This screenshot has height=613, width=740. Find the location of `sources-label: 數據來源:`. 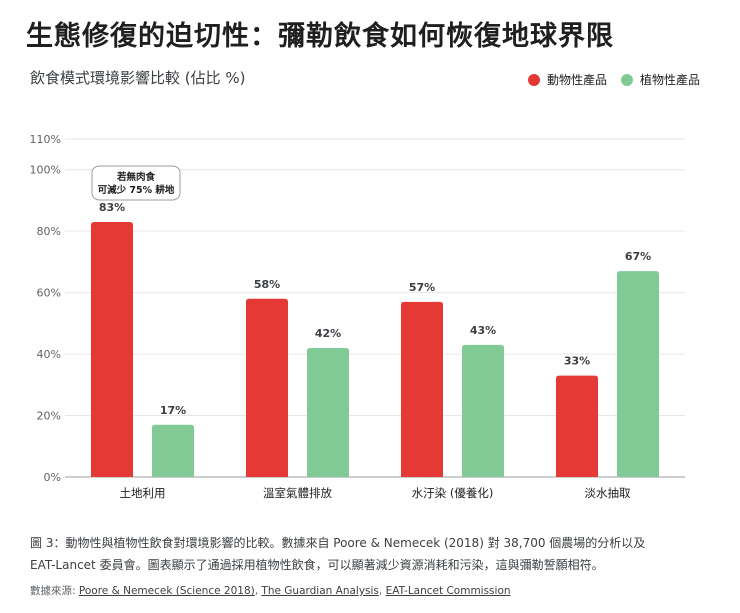

sources-label: 數據來源: is located at coordinates (53, 591).